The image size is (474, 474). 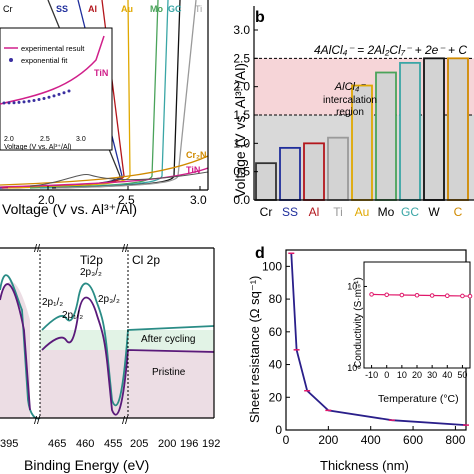 What do you see at coordinates (118, 179) in the screenshot?
I see `curve-background` at bounding box center [118, 179].